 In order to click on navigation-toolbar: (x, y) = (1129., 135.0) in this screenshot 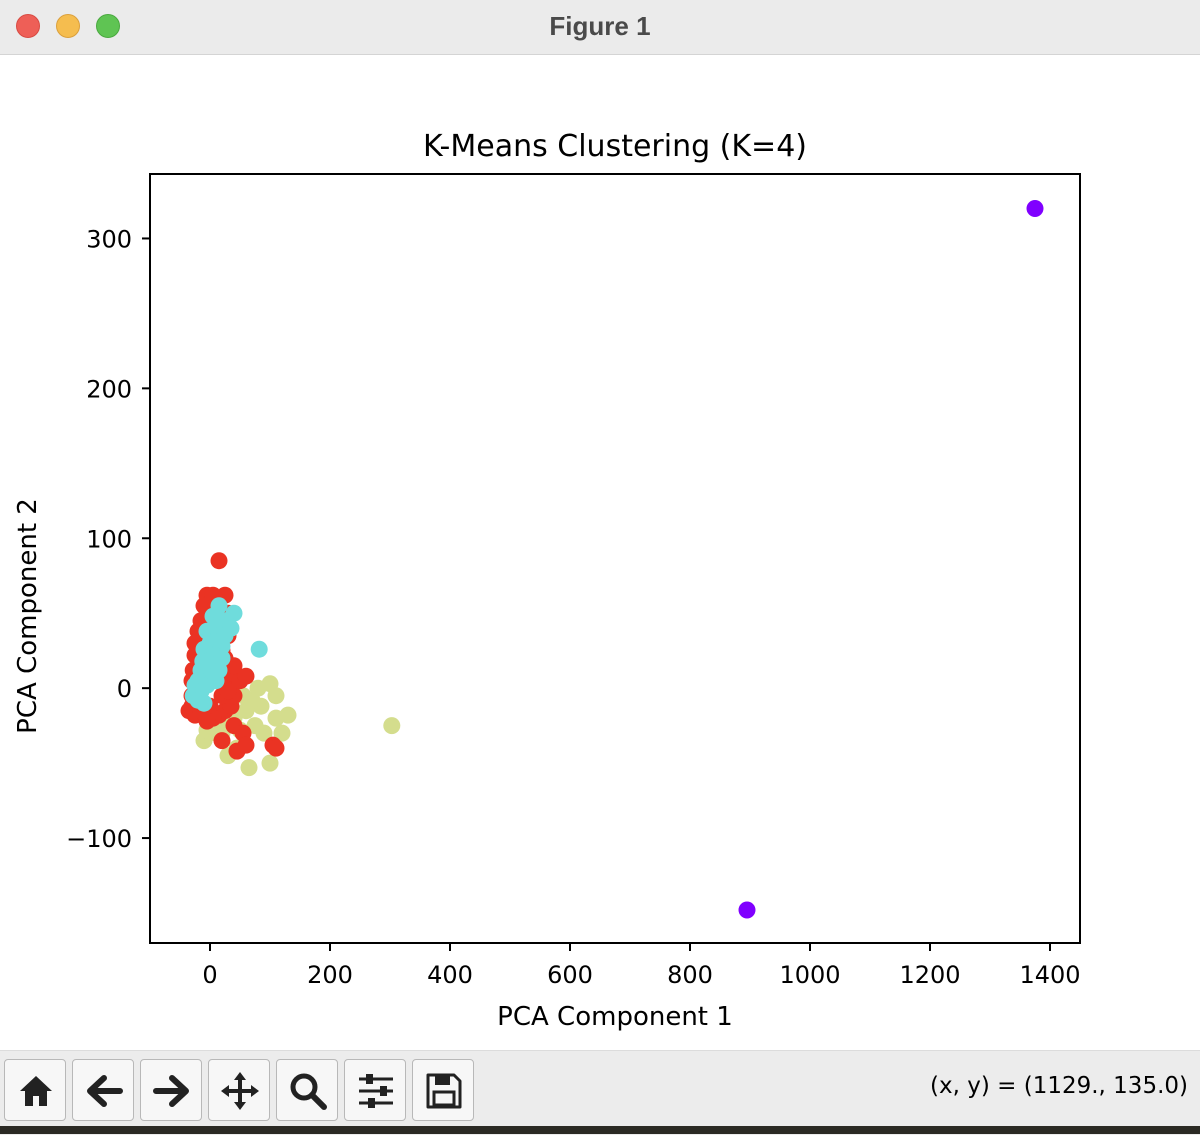, I will do `click(600, 1092)`.